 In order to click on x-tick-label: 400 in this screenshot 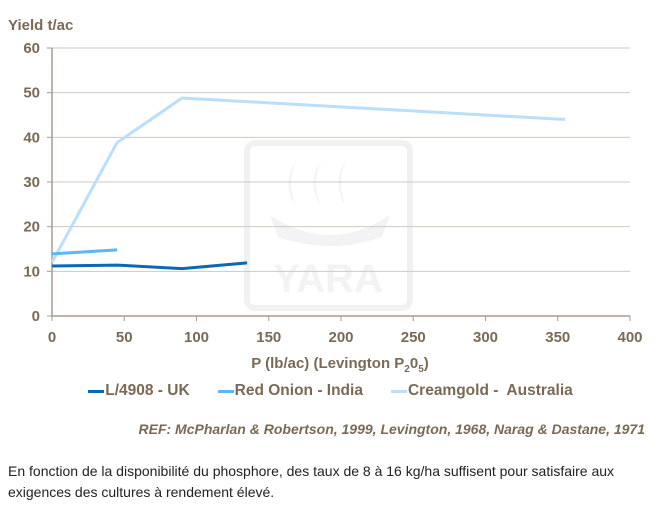, I will do `click(629, 337)`.